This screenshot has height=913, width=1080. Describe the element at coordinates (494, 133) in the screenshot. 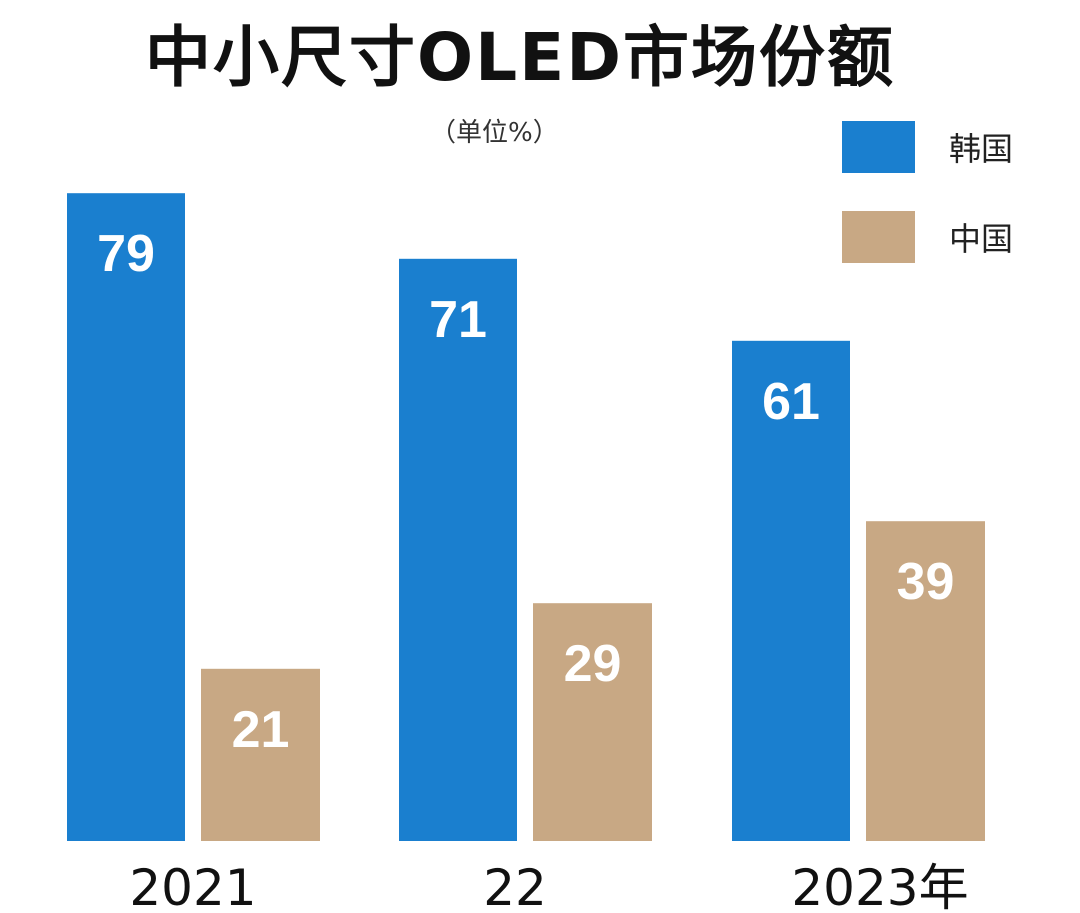

I see `unit-label: （单位%）` at that location.